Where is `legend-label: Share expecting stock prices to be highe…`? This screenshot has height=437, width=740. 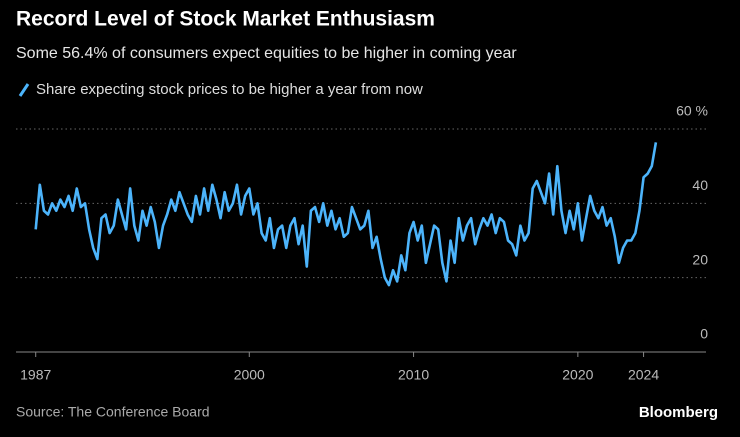 legend-label: Share expecting stock prices to be highe… is located at coordinates (229, 89).